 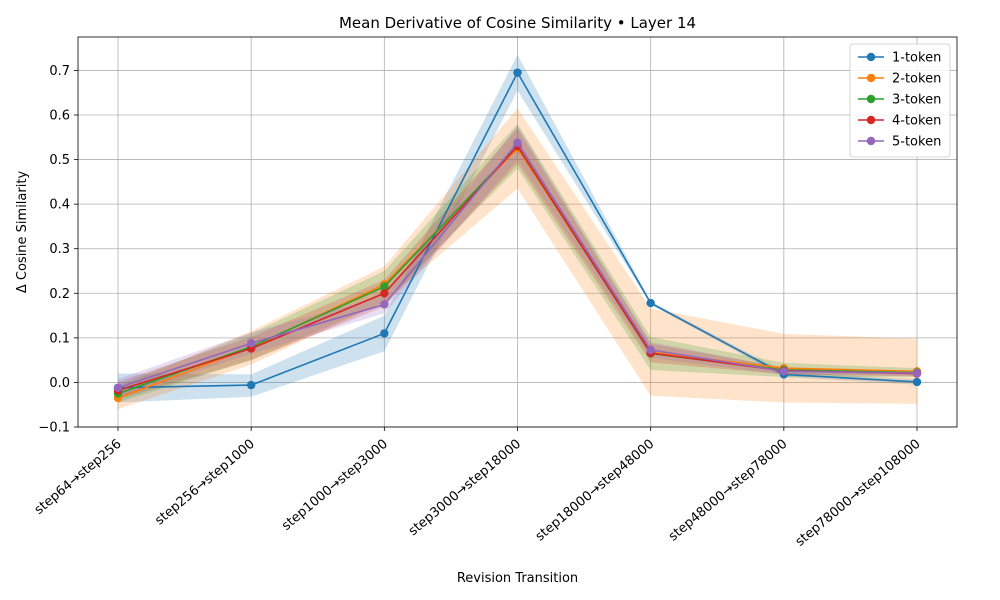 I want to click on x-tick-label: step256→step1000, so click(x=204, y=483).